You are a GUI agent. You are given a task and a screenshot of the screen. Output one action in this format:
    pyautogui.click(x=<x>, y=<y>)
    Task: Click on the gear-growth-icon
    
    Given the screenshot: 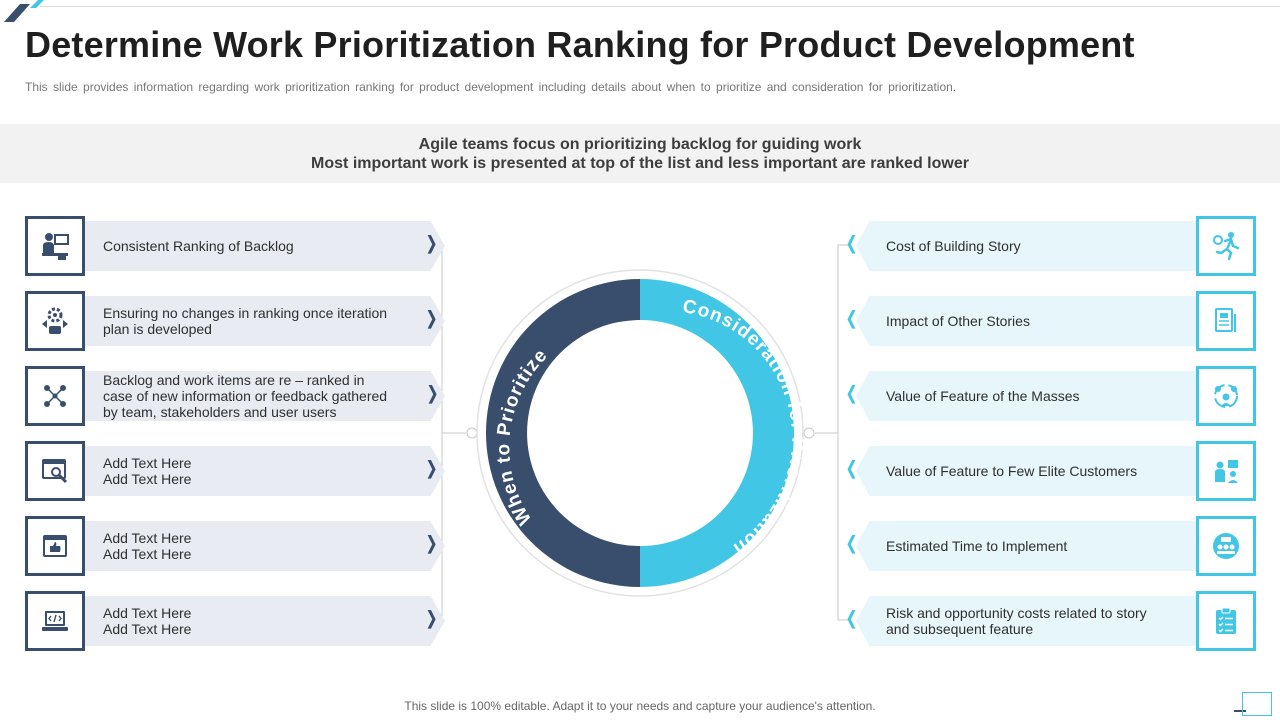 What is the action you would take?
    pyautogui.click(x=55, y=320)
    